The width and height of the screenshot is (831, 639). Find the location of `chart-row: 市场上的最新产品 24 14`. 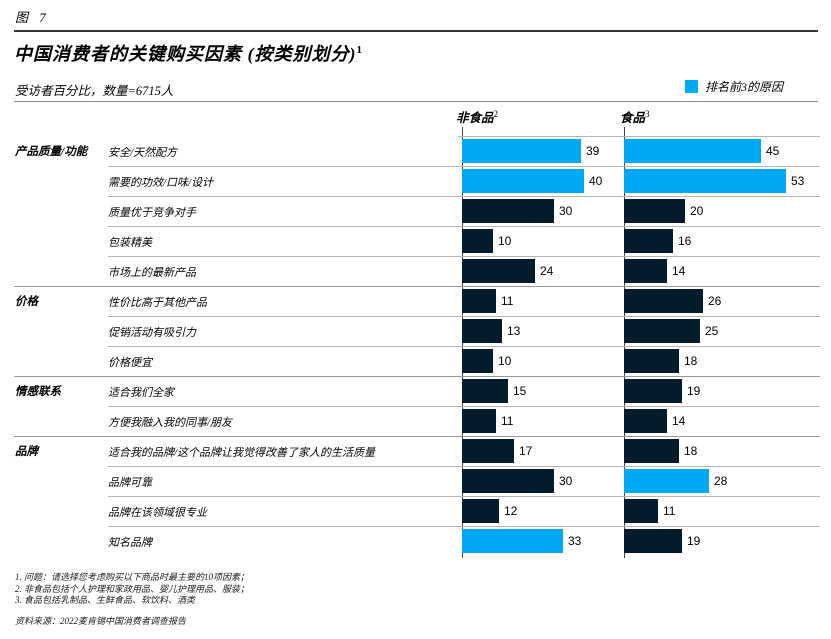

chart-row: 市场上的最新产品 24 14 is located at coordinates (417, 271).